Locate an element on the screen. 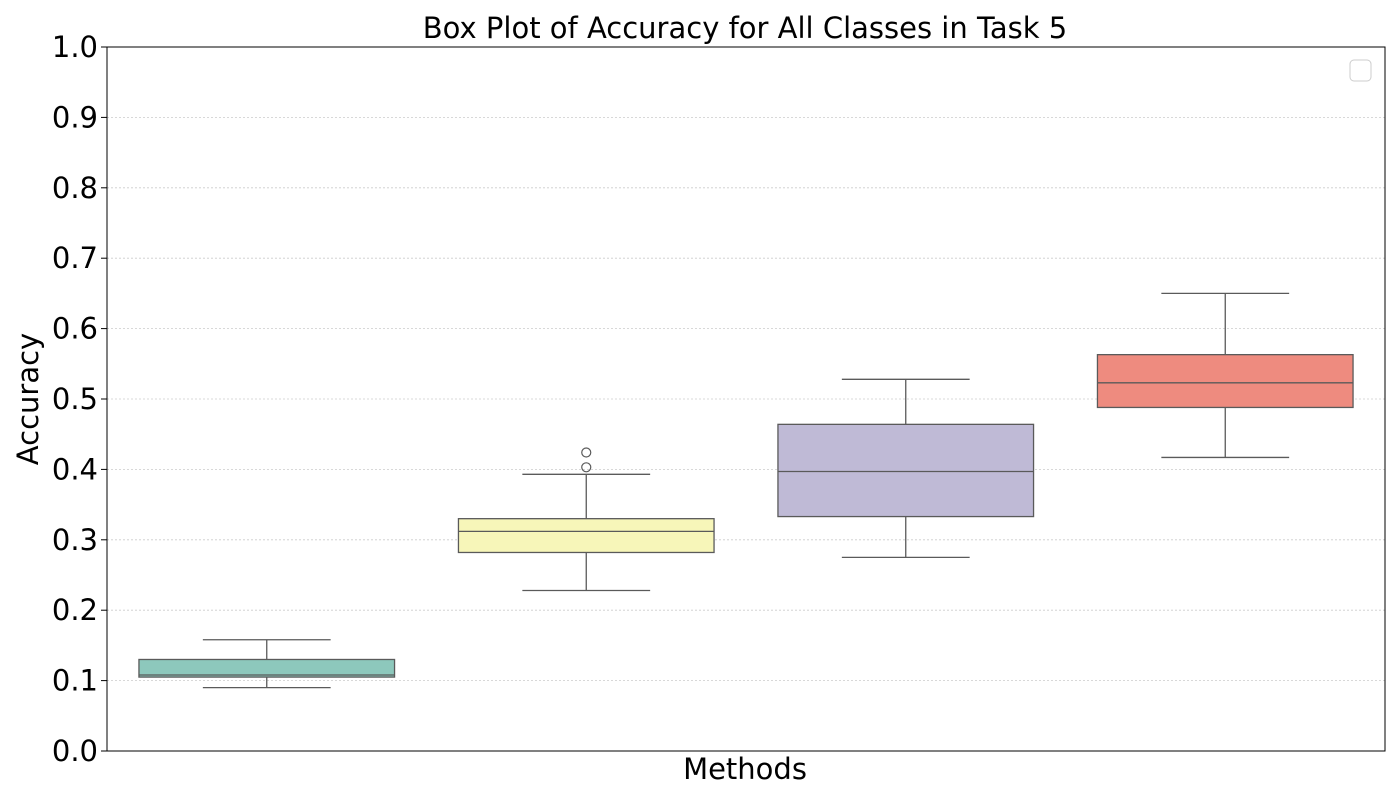 This screenshot has width=1400, height=800. legend-box is located at coordinates (1360, 70).